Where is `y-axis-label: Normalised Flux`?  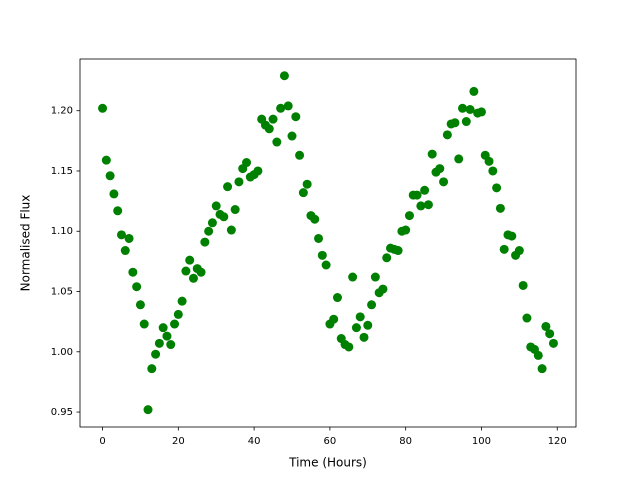
y-axis-label: Normalised Flux is located at coordinates (26, 243).